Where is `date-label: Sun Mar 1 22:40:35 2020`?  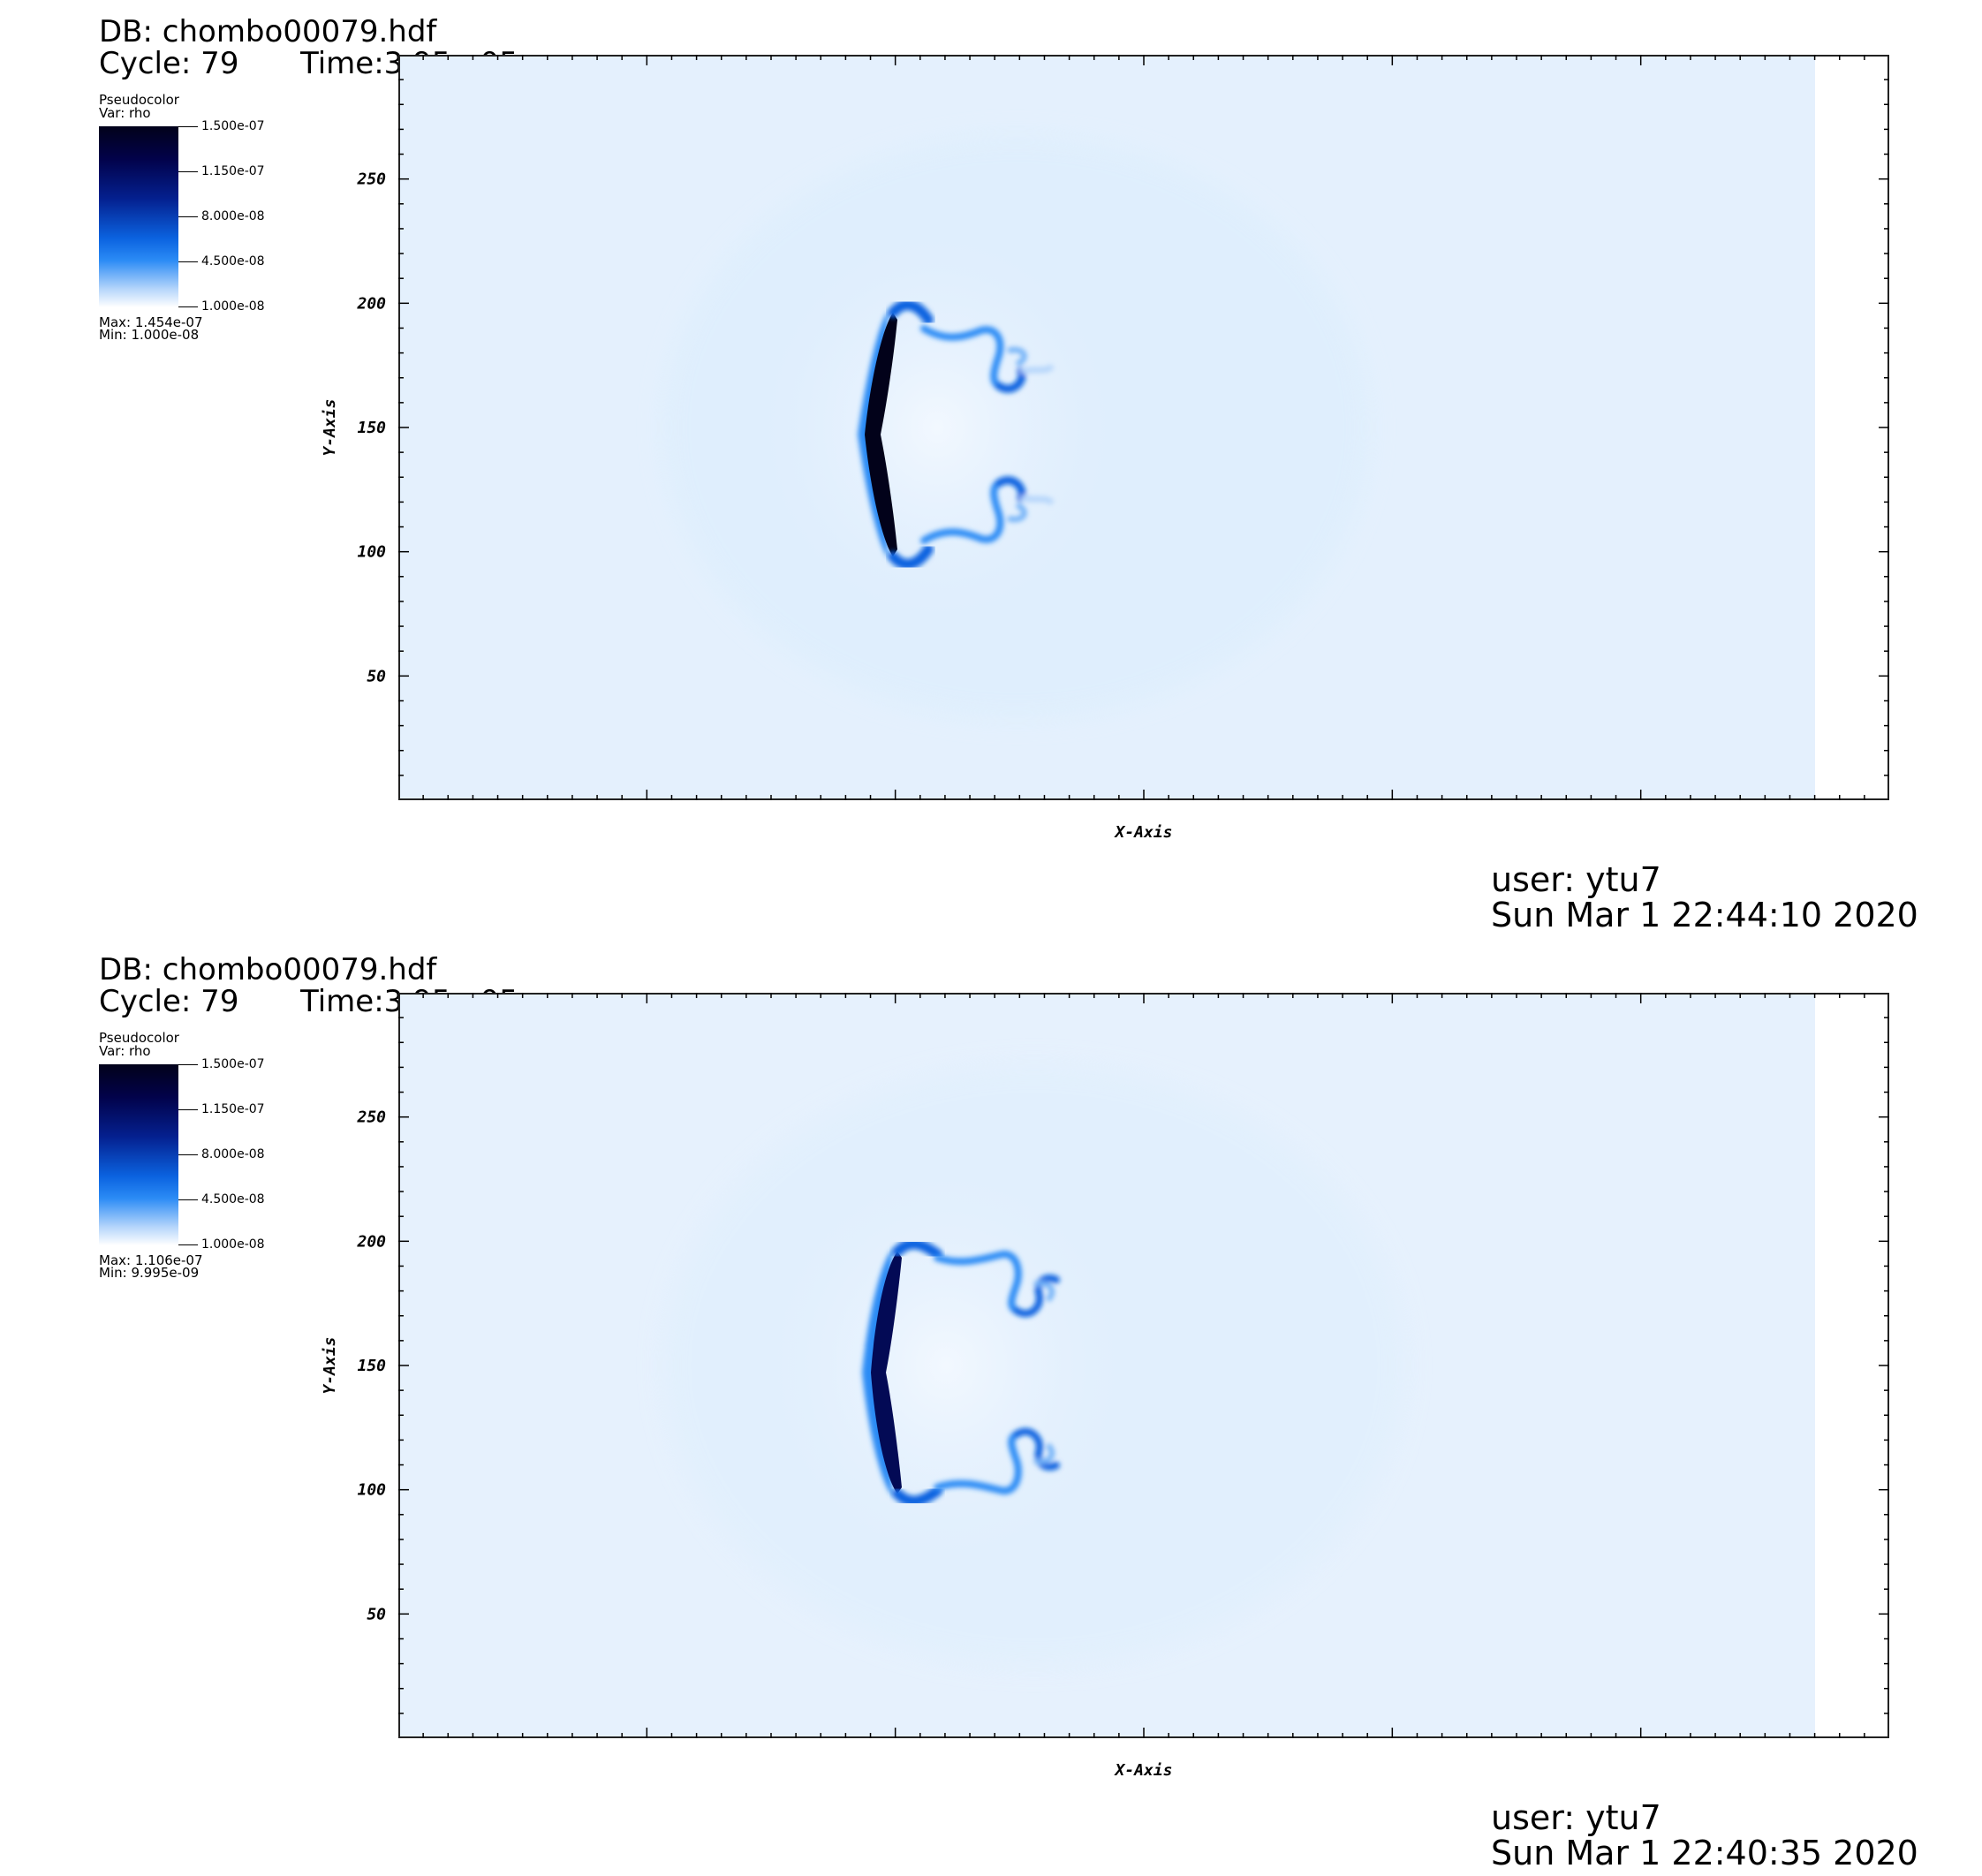
date-label: Sun Mar 1 22:40:35 2020 is located at coordinates (1705, 1853).